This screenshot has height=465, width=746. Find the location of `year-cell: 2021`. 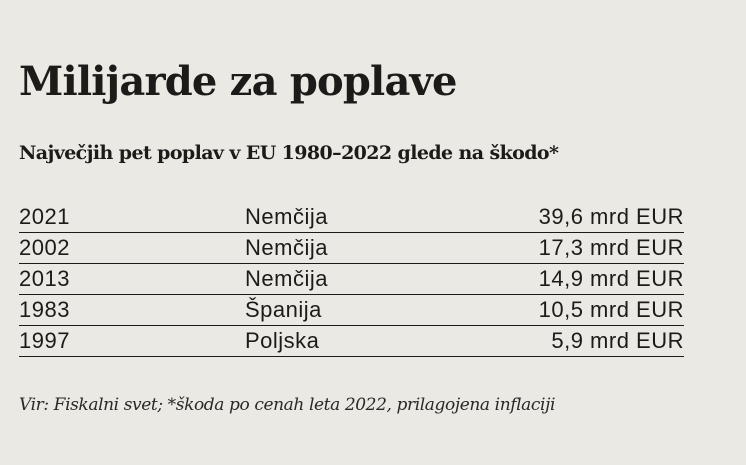

year-cell: 2021 is located at coordinates (44, 216).